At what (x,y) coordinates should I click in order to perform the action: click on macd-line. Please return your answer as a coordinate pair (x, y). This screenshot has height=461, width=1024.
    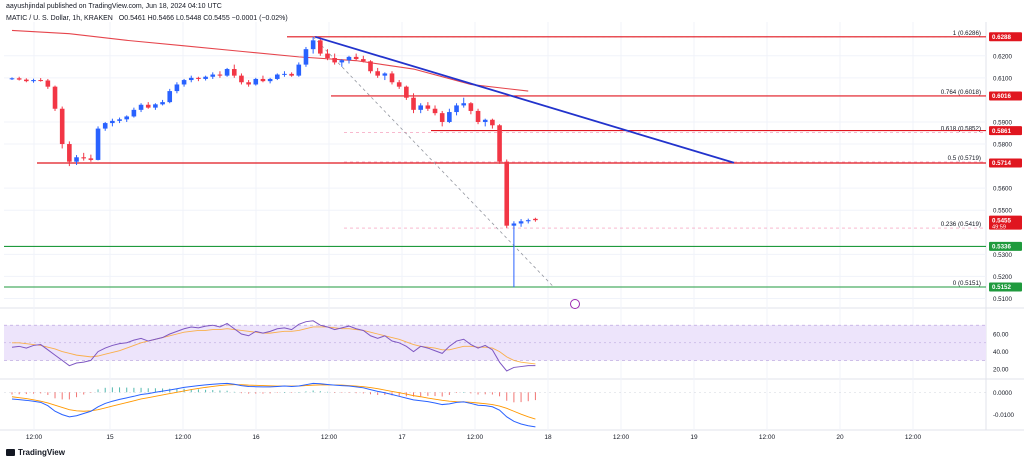
    Looking at the image, I should click on (273, 405).